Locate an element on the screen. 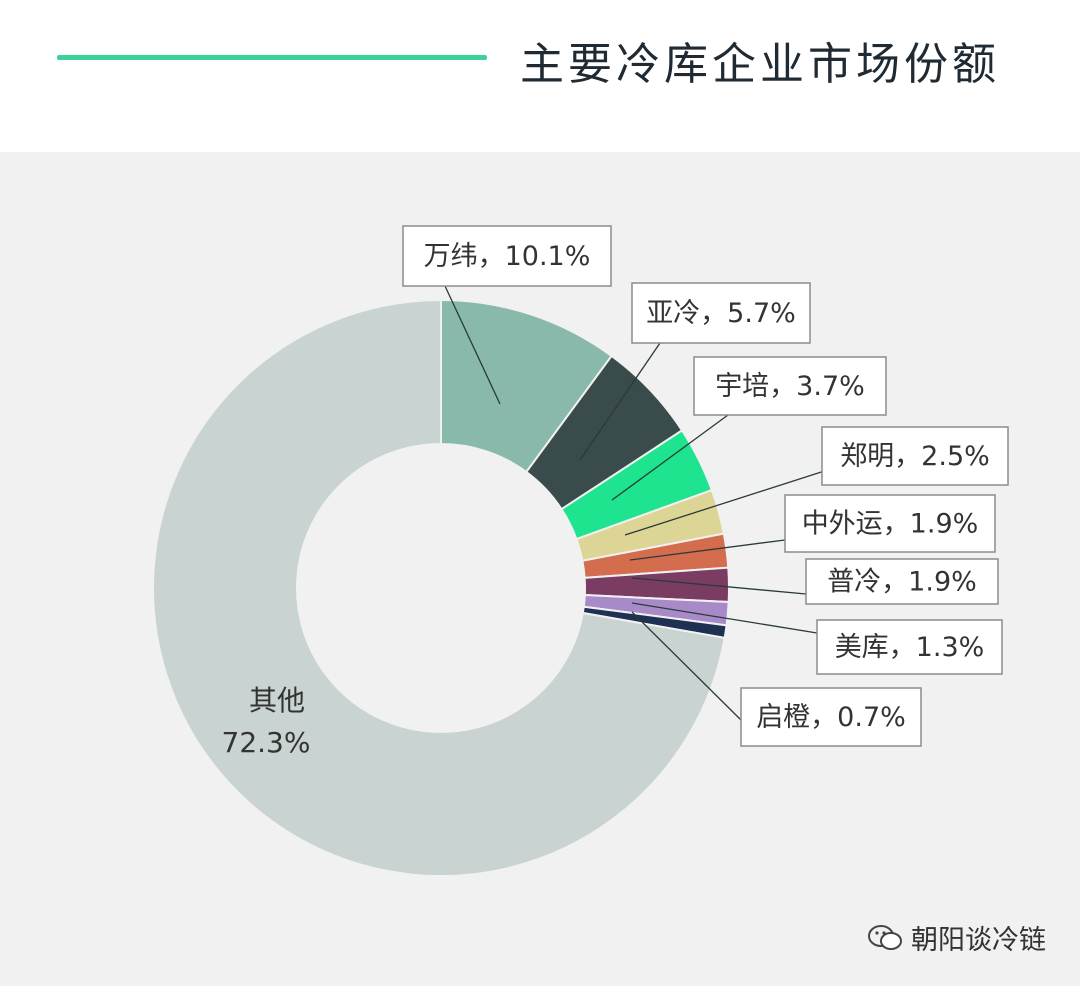  data-label-启橙: 启橙，0.7% is located at coordinates (831, 717).